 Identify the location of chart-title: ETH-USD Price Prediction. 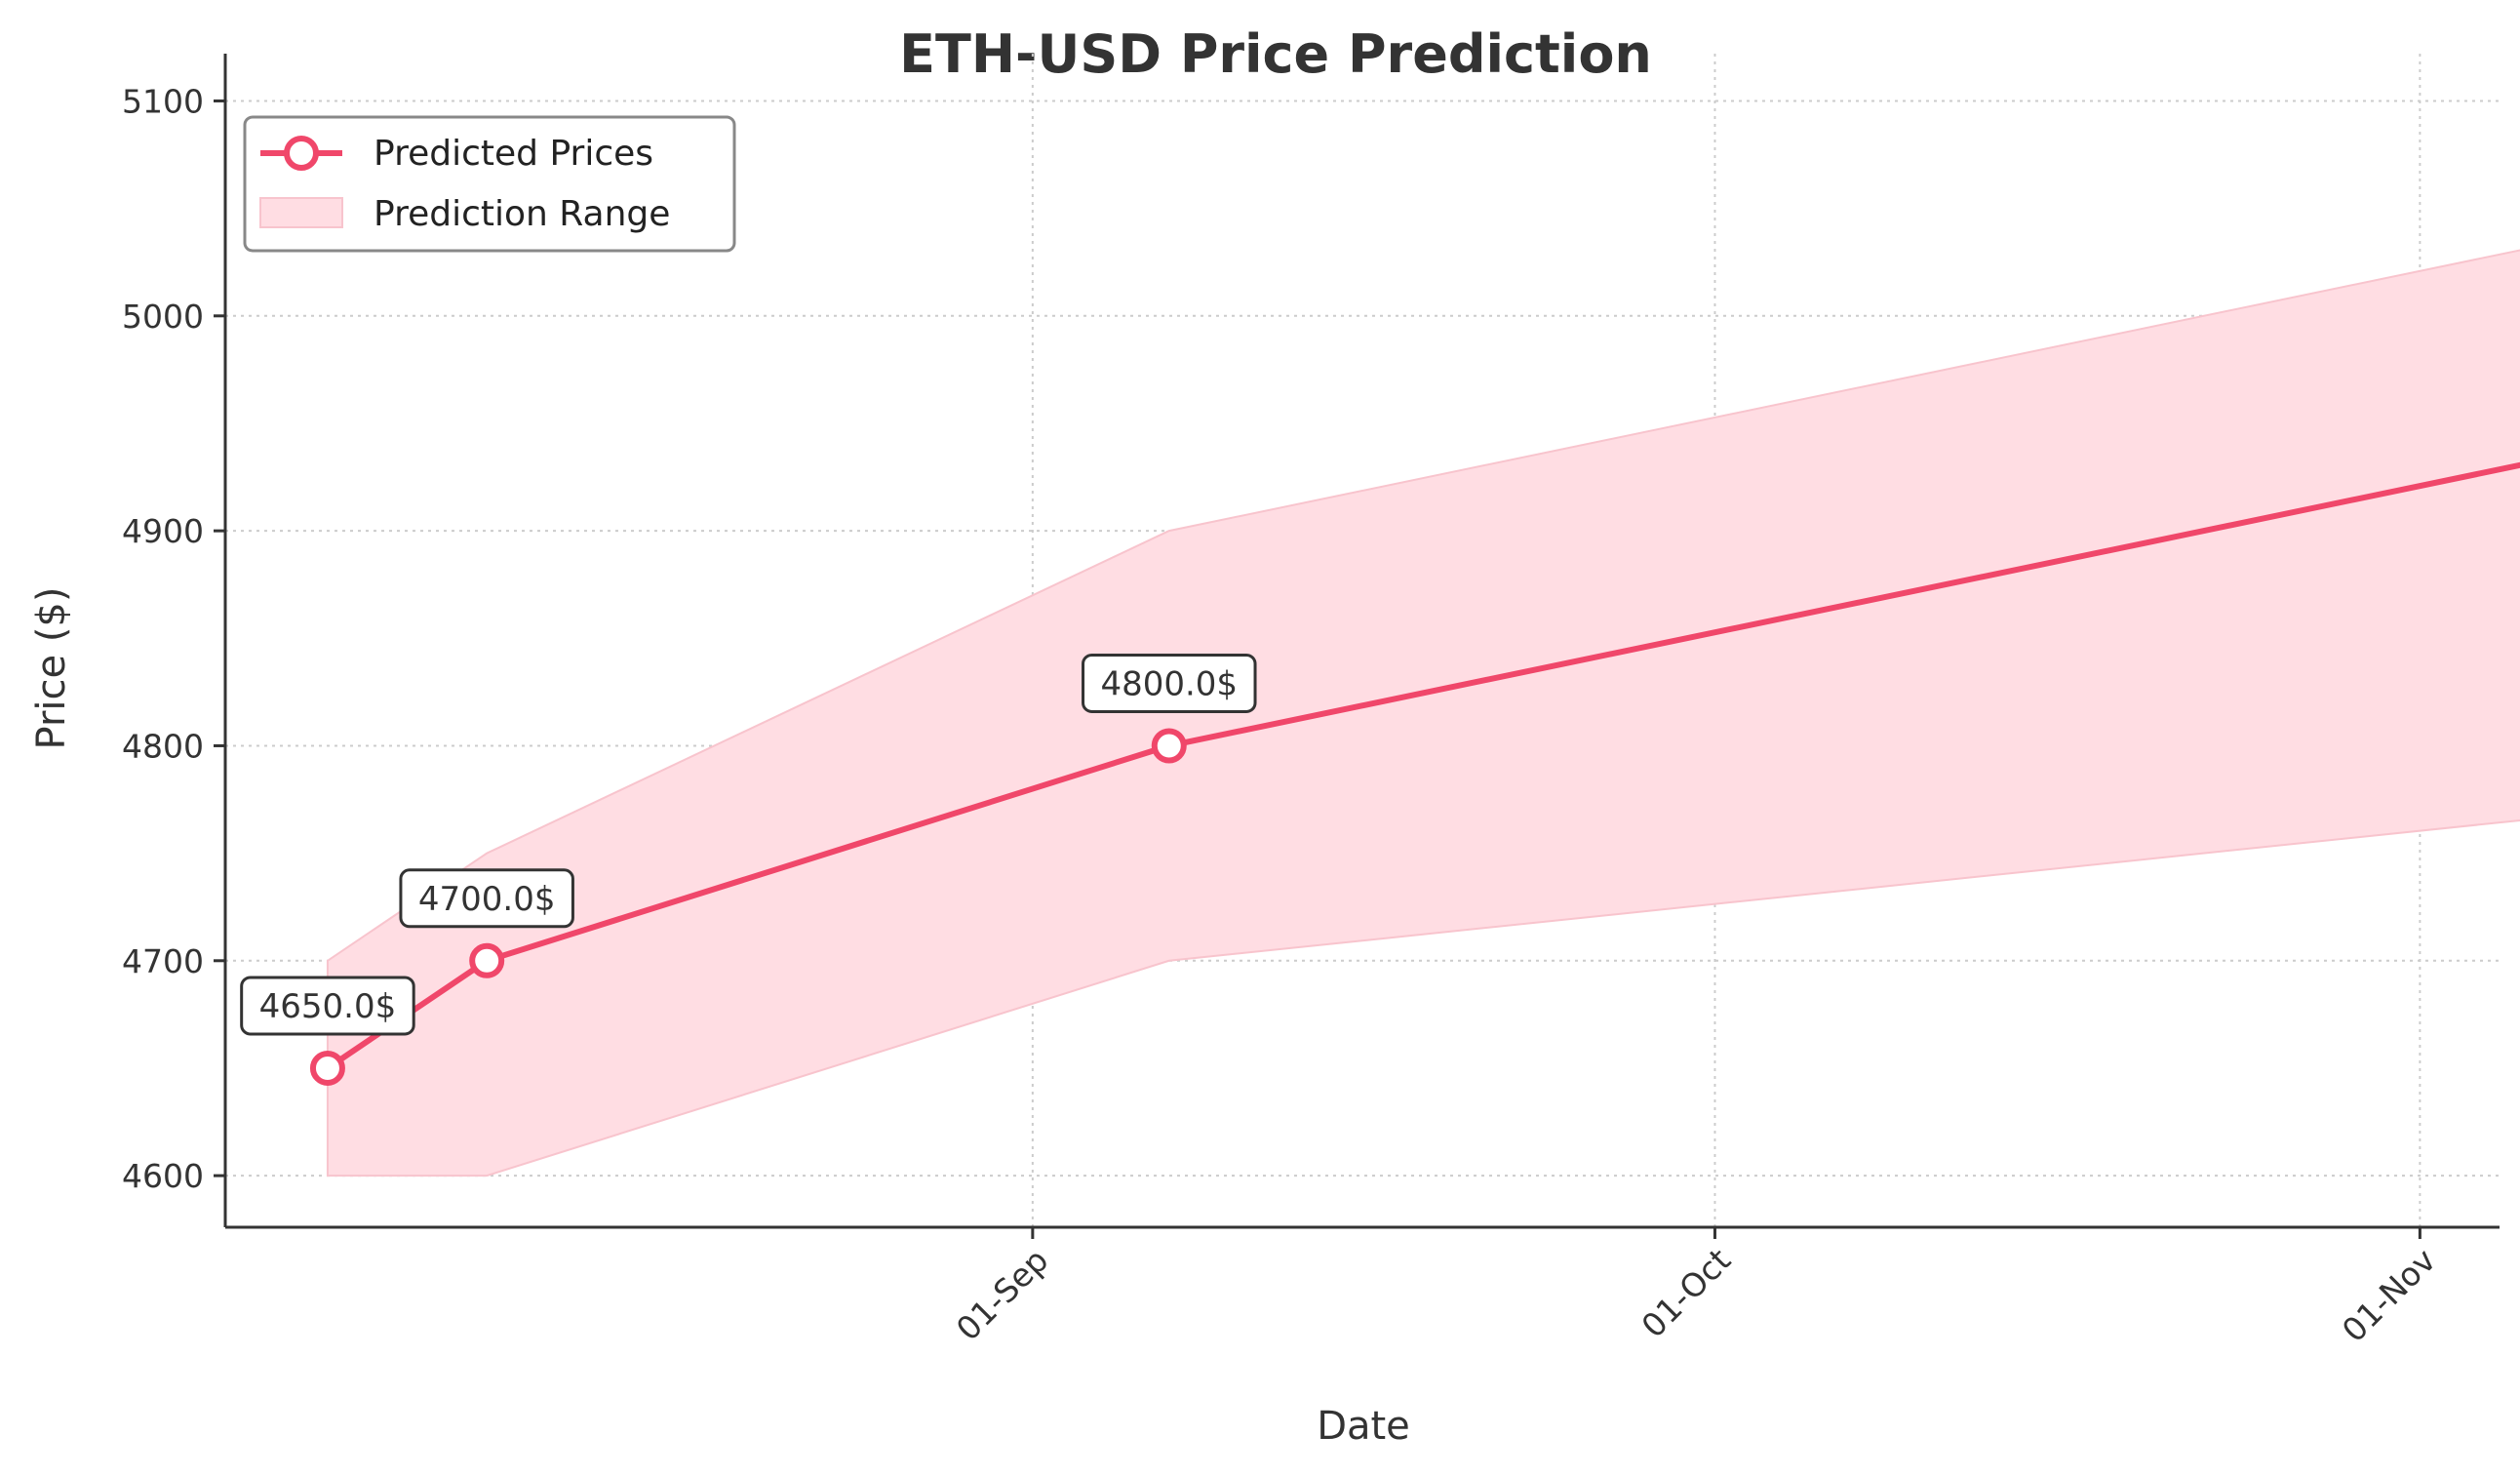
(1275, 54).